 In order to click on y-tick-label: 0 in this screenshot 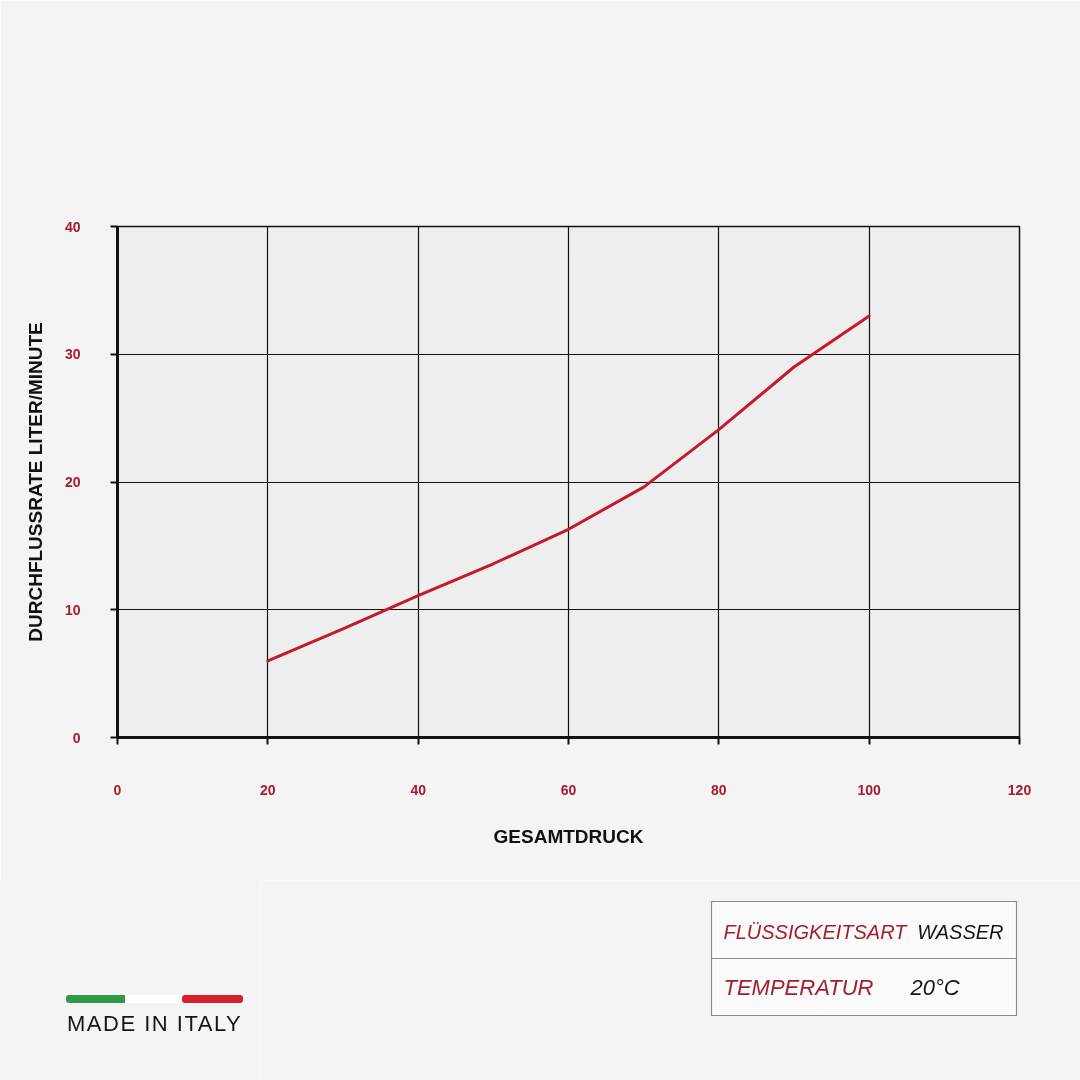, I will do `click(76, 737)`.